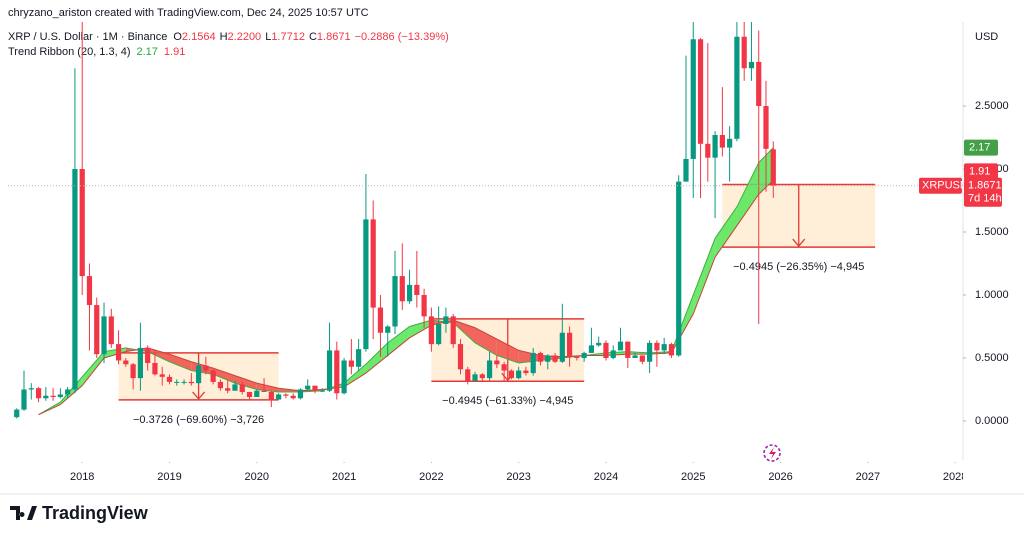  I want to click on x-tick-label: 2023, so click(518, 477).